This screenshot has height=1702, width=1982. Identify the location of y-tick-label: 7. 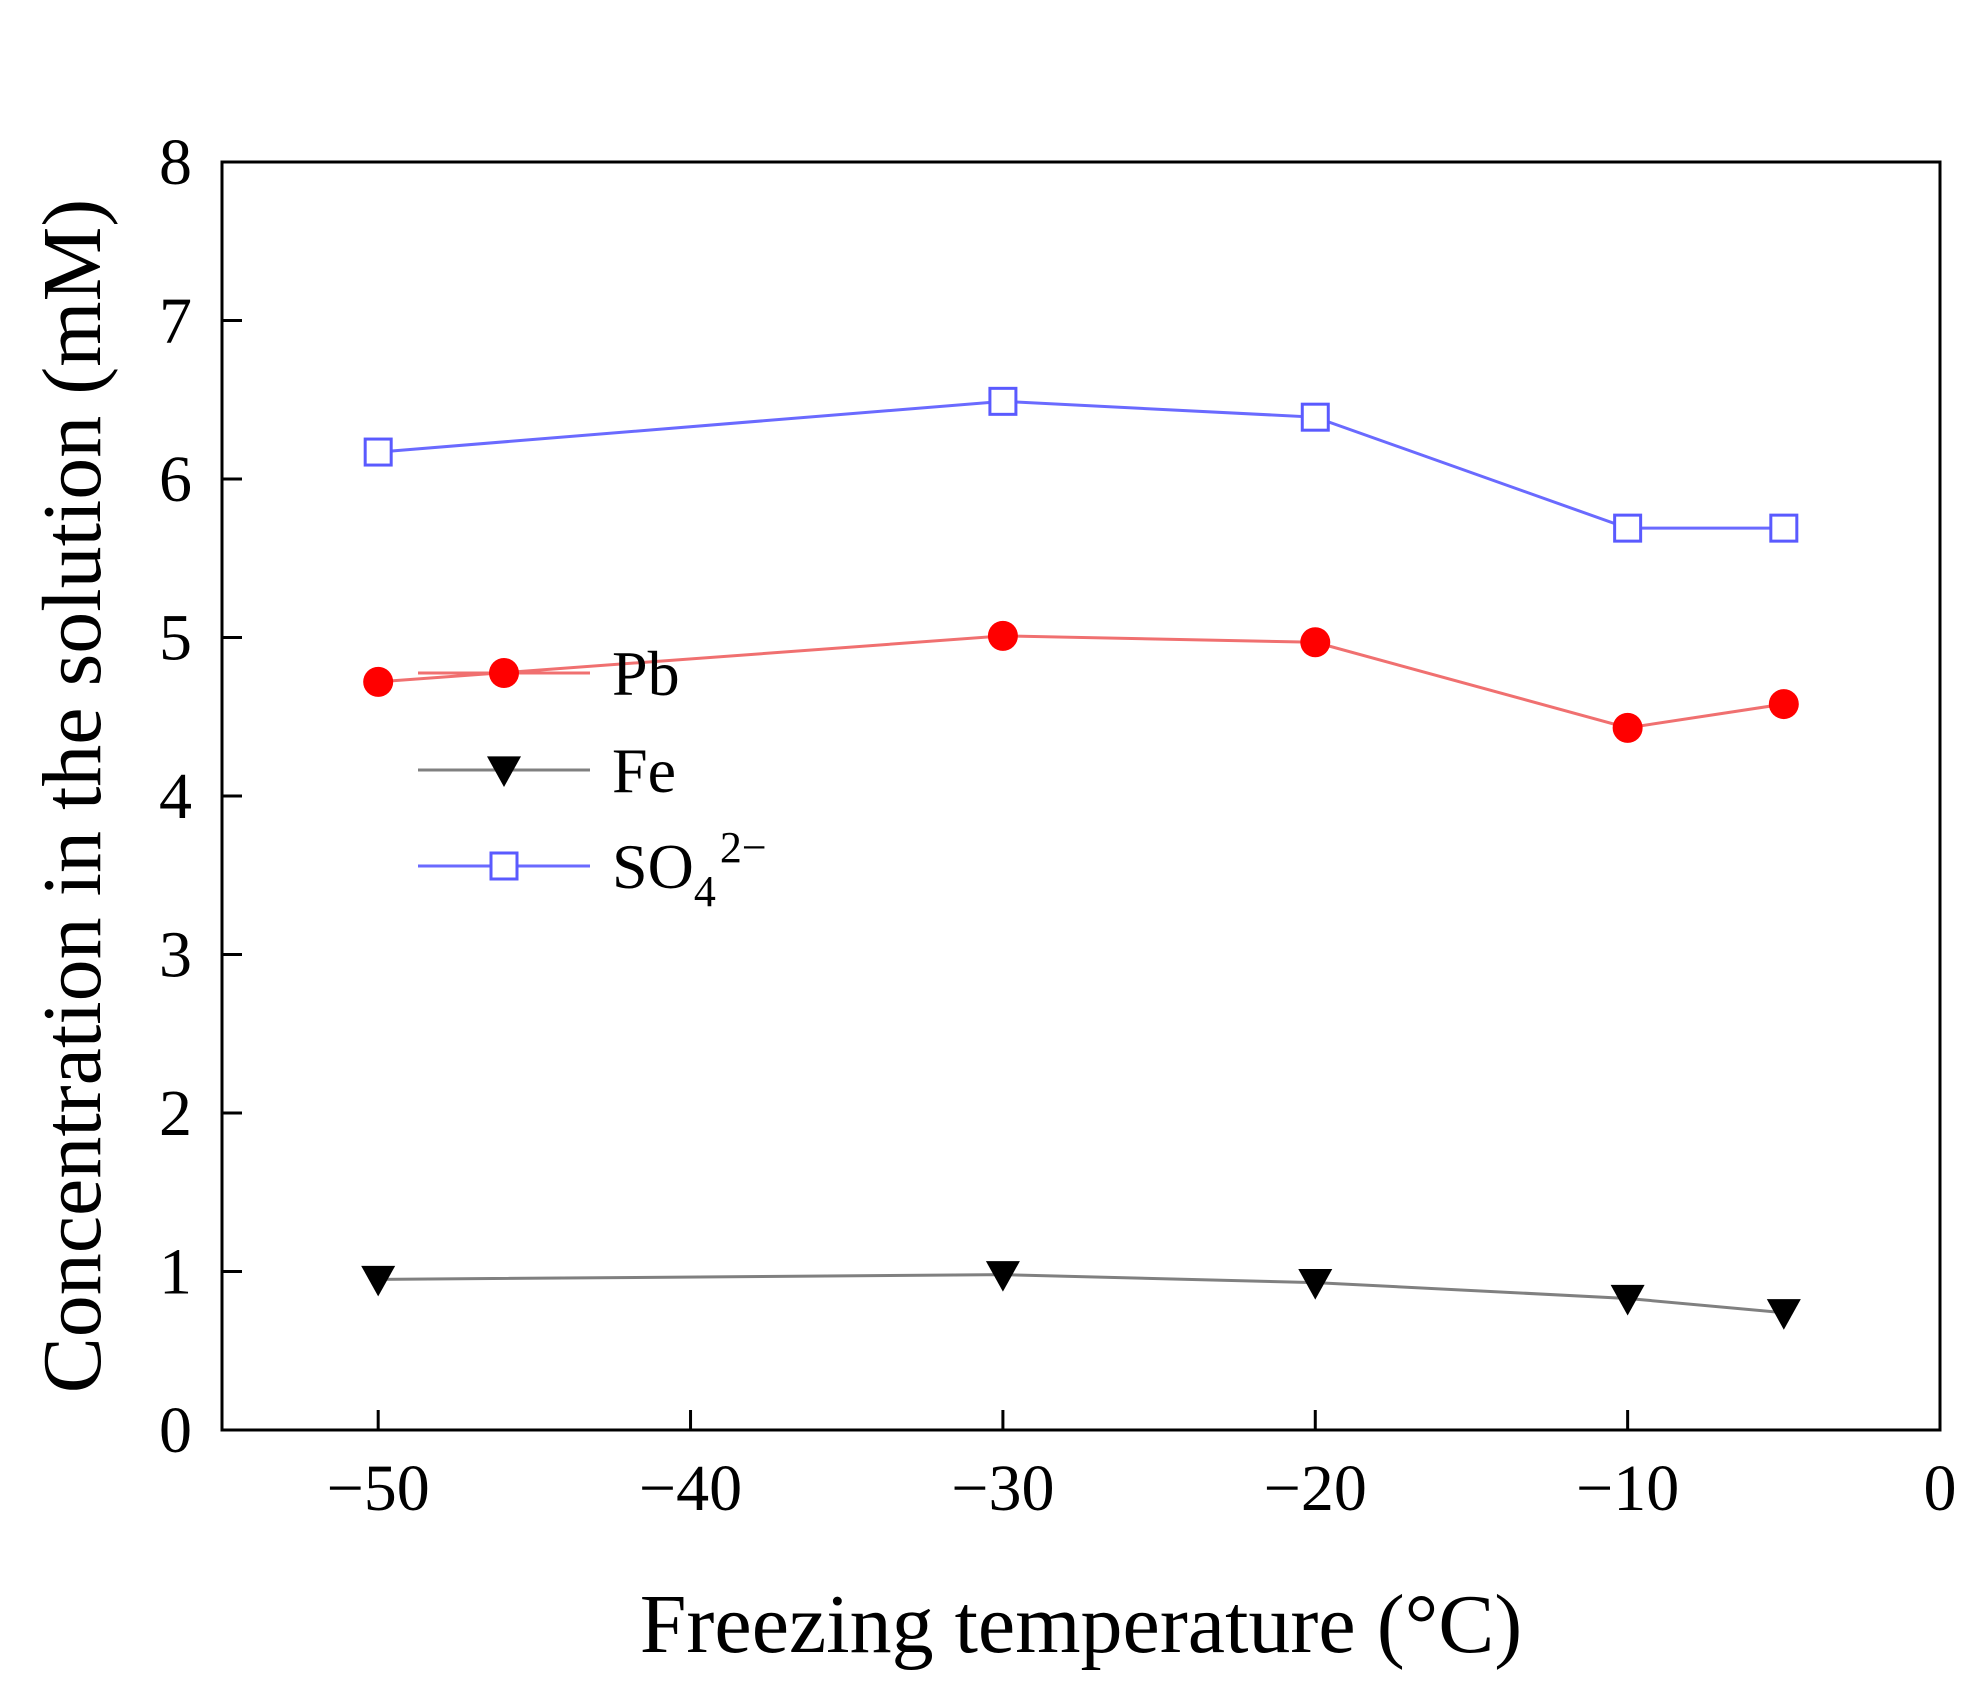
(175, 321).